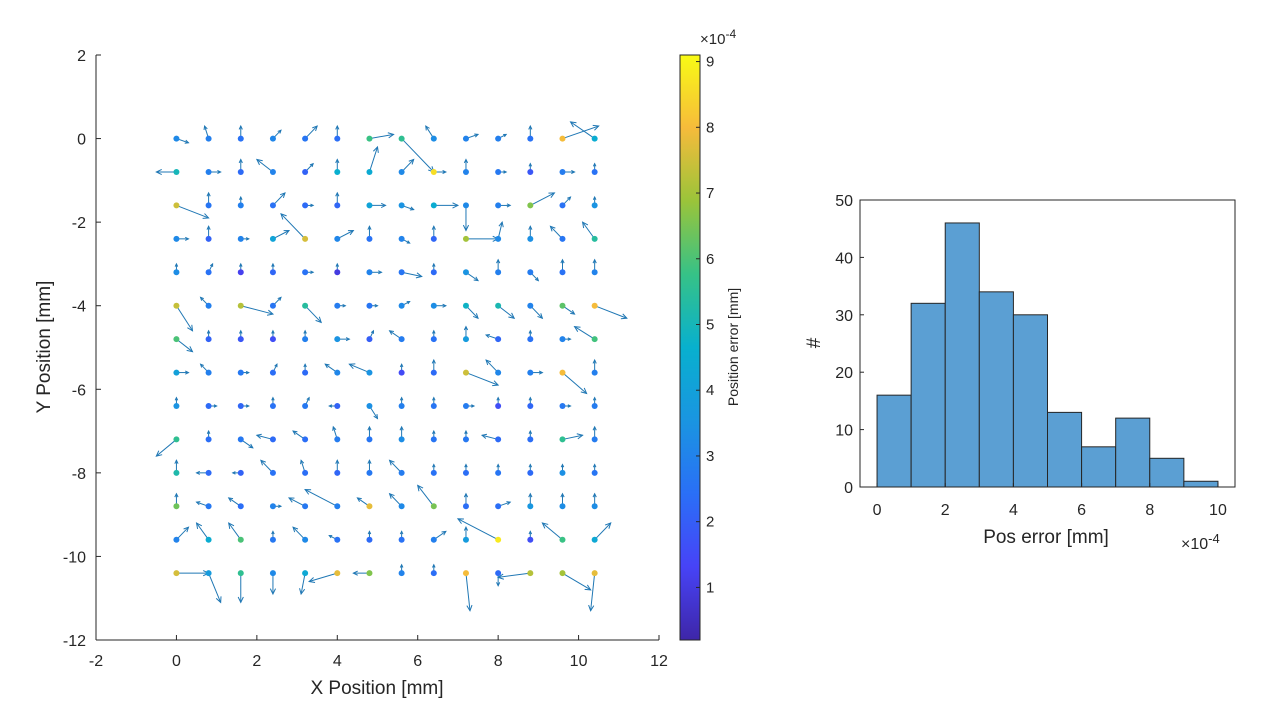 This screenshot has height=720, width=1280. What do you see at coordinates (1200, 542) in the screenshot?
I see `histogram-x-exponent: ×10⁻⁴` at bounding box center [1200, 542].